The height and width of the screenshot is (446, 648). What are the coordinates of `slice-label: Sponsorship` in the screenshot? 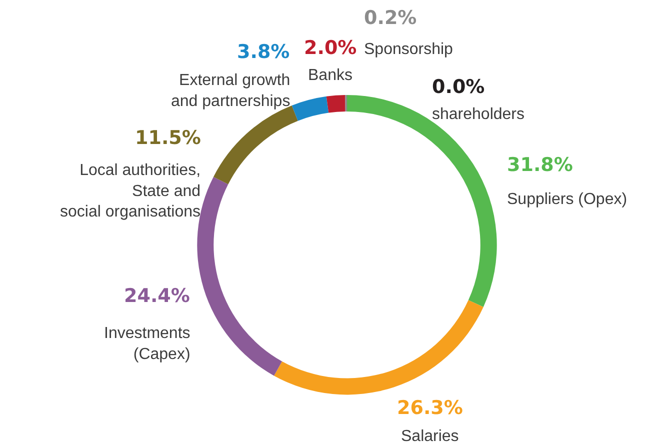 It's located at (409, 49).